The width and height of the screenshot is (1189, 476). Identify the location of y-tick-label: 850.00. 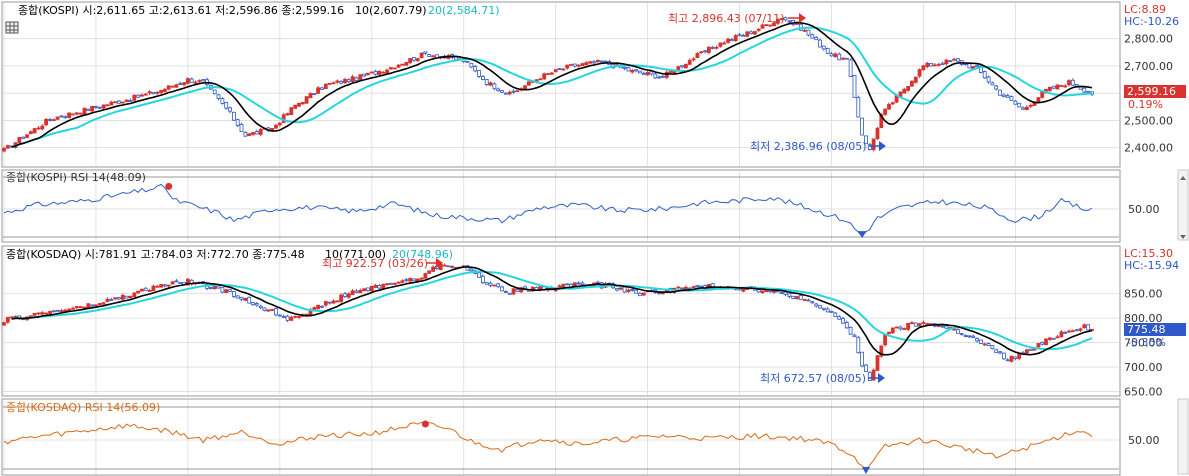
(1143, 294).